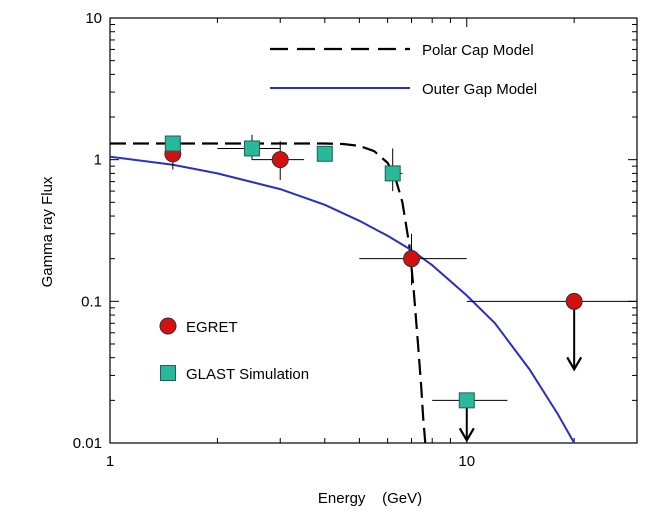 The width and height of the screenshot is (661, 516). I want to click on legend-glast-marker, so click(168, 373).